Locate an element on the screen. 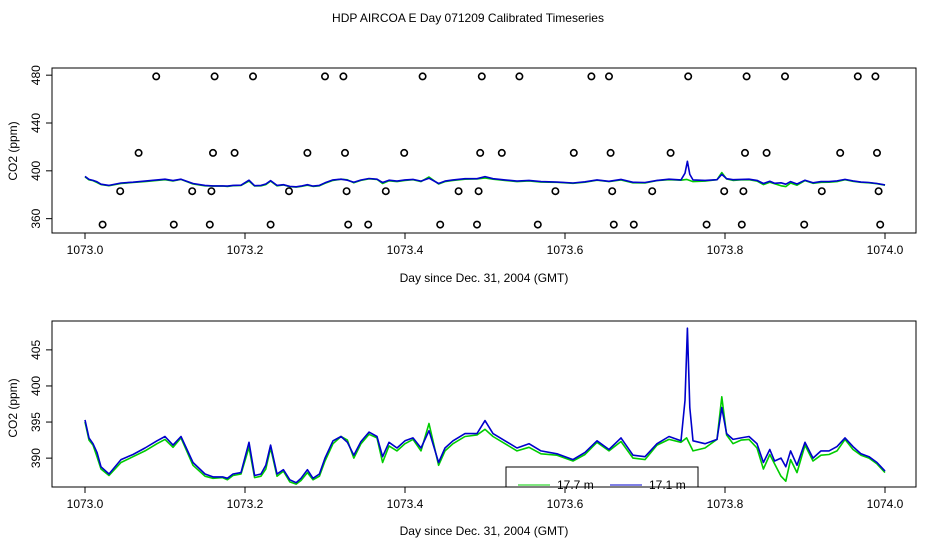 The height and width of the screenshot is (545, 936). bottom-x-tick-label: 1073.6 is located at coordinates (565, 504).